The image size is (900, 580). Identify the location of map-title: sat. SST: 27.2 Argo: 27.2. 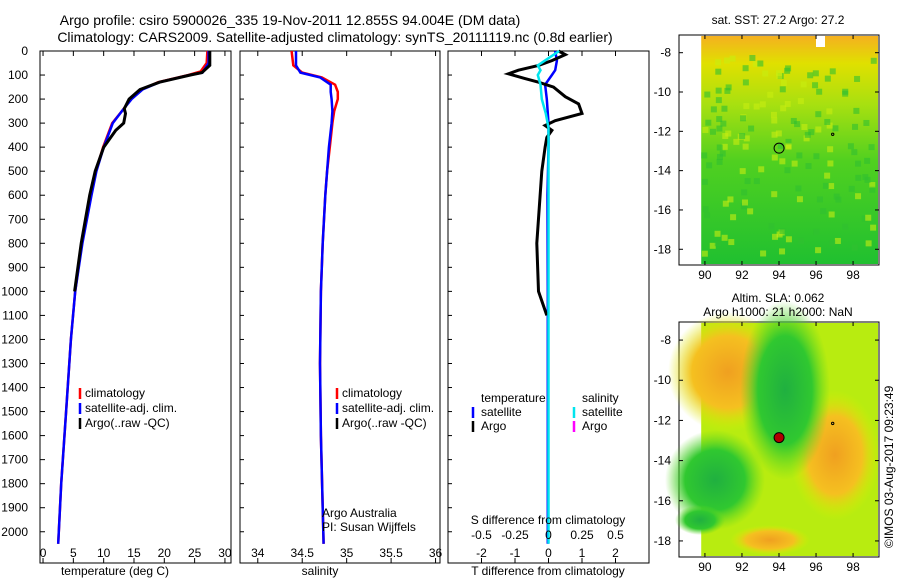
(778, 20).